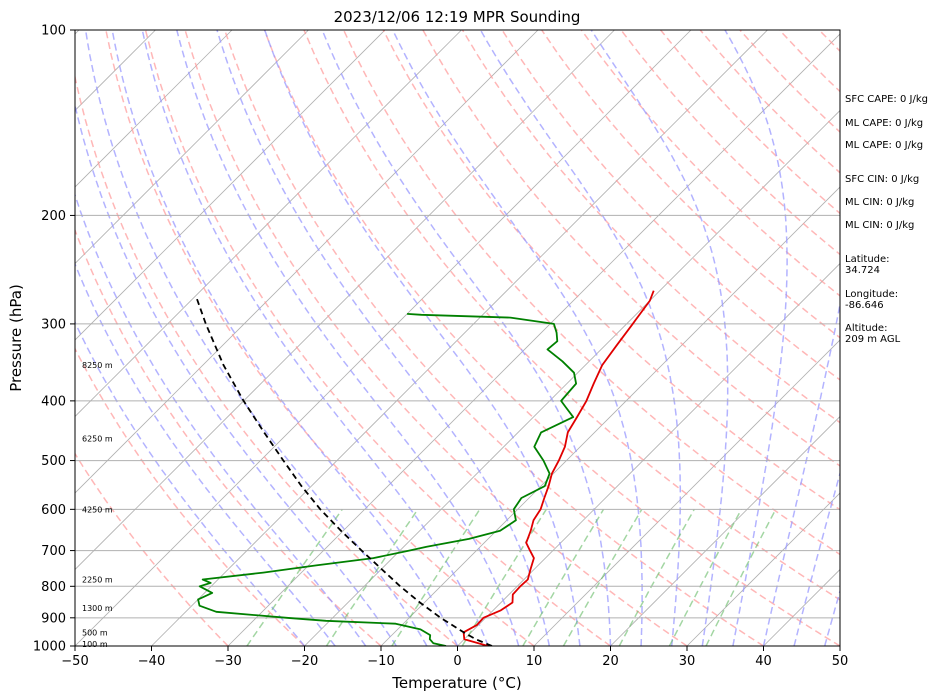  What do you see at coordinates (95, 632) in the screenshot?
I see `height-label: 500 m` at bounding box center [95, 632].